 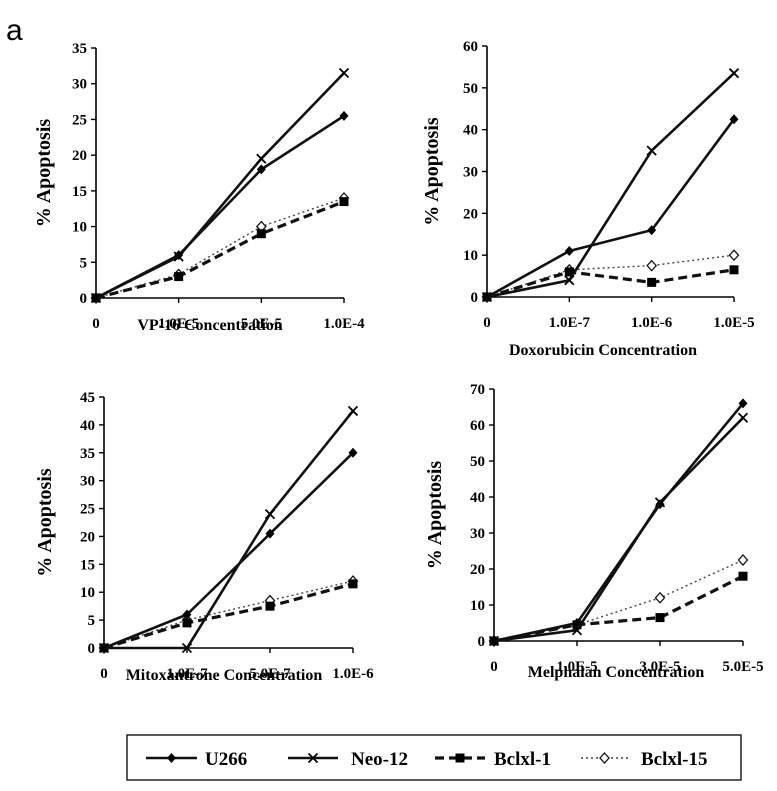 I want to click on series-line-u266, so click(x=611, y=208).